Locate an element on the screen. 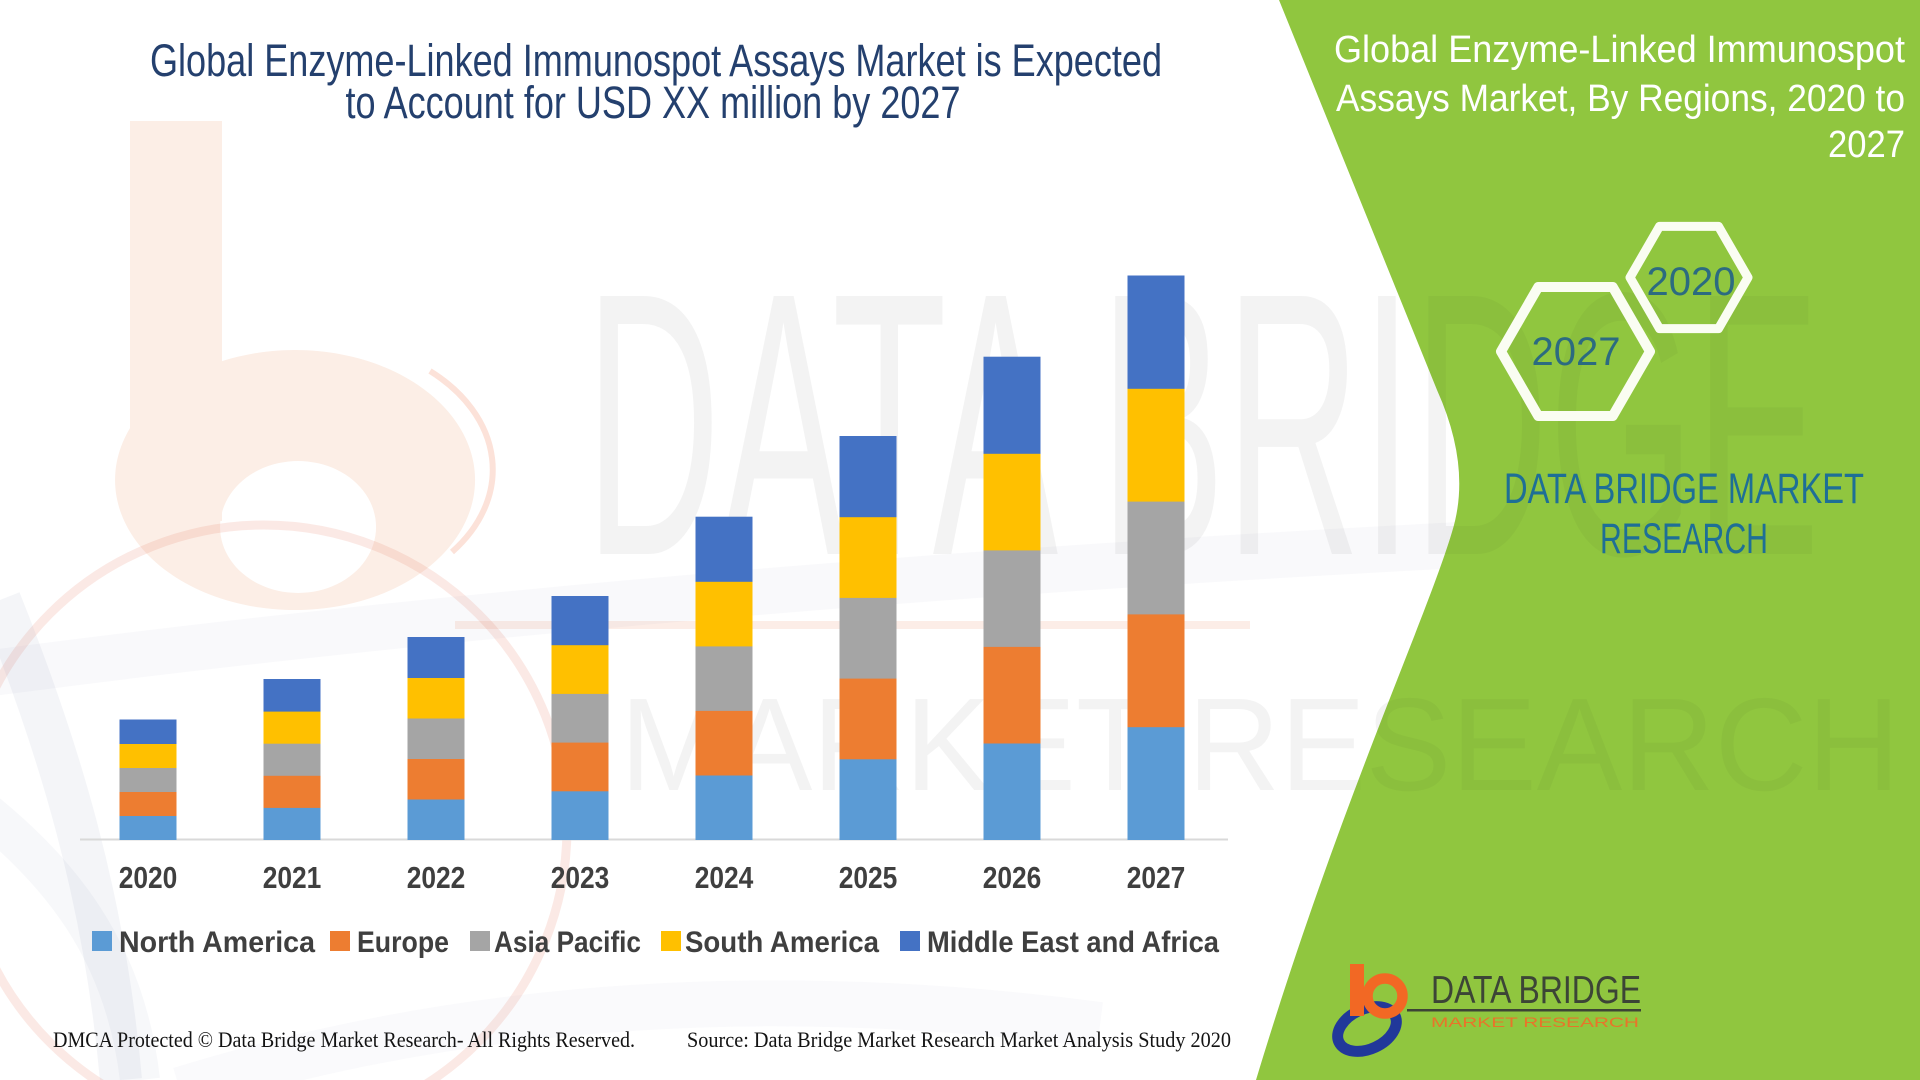 The image size is (1920, 1080). svg-text: MARKET RESEARCH is located at coordinates (1535, 1022).